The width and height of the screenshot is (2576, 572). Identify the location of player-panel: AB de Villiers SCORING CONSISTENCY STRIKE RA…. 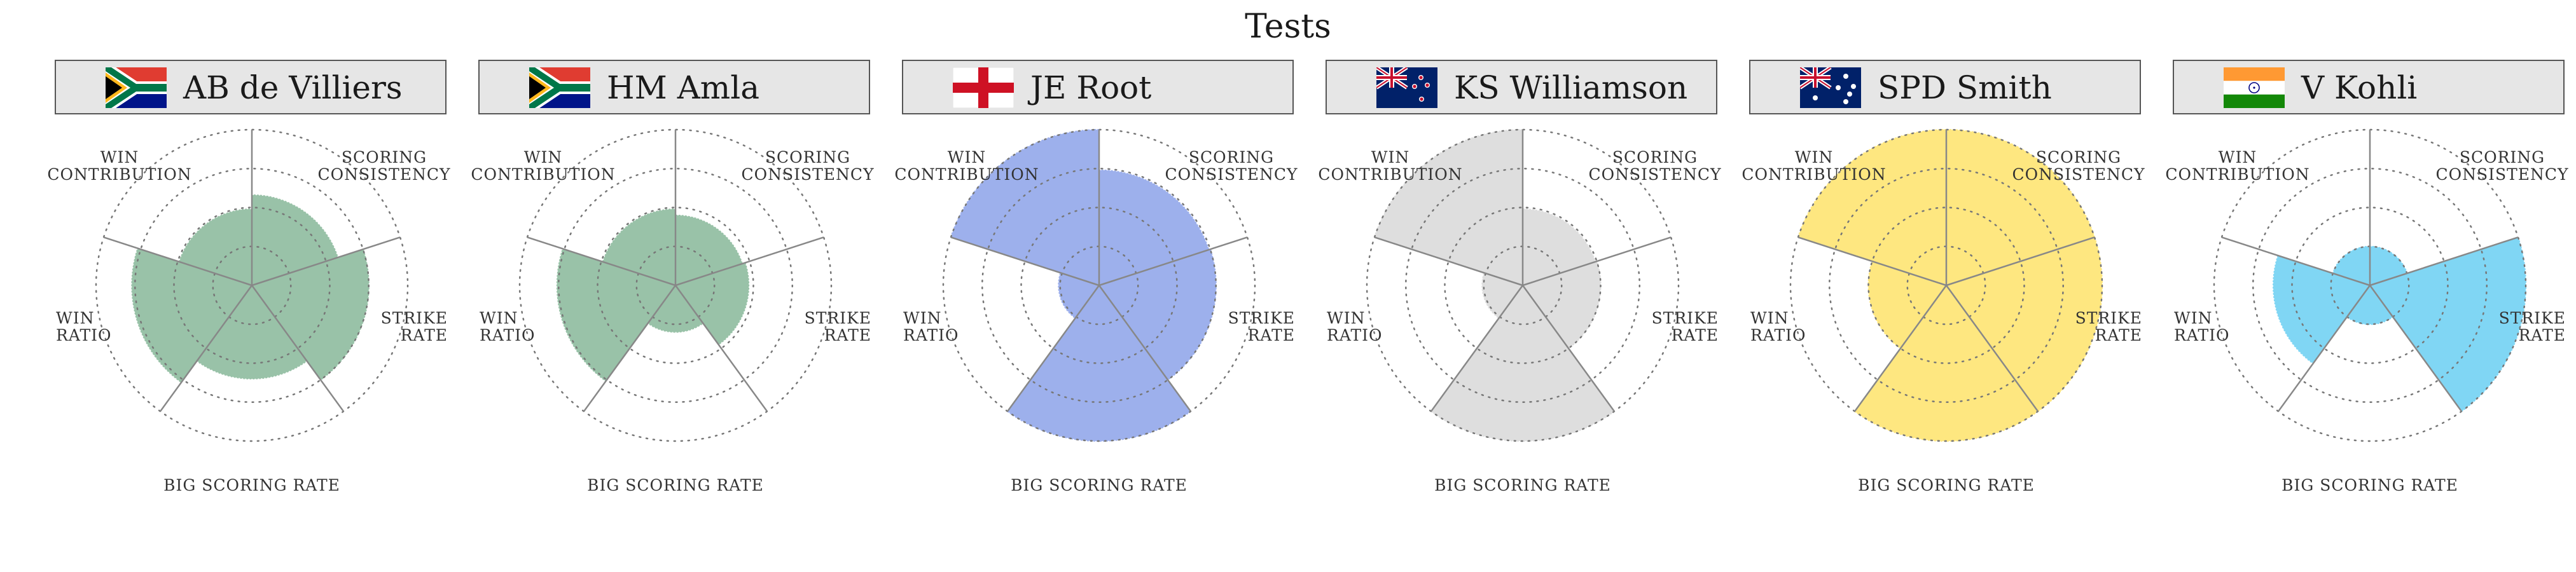
(248, 282).